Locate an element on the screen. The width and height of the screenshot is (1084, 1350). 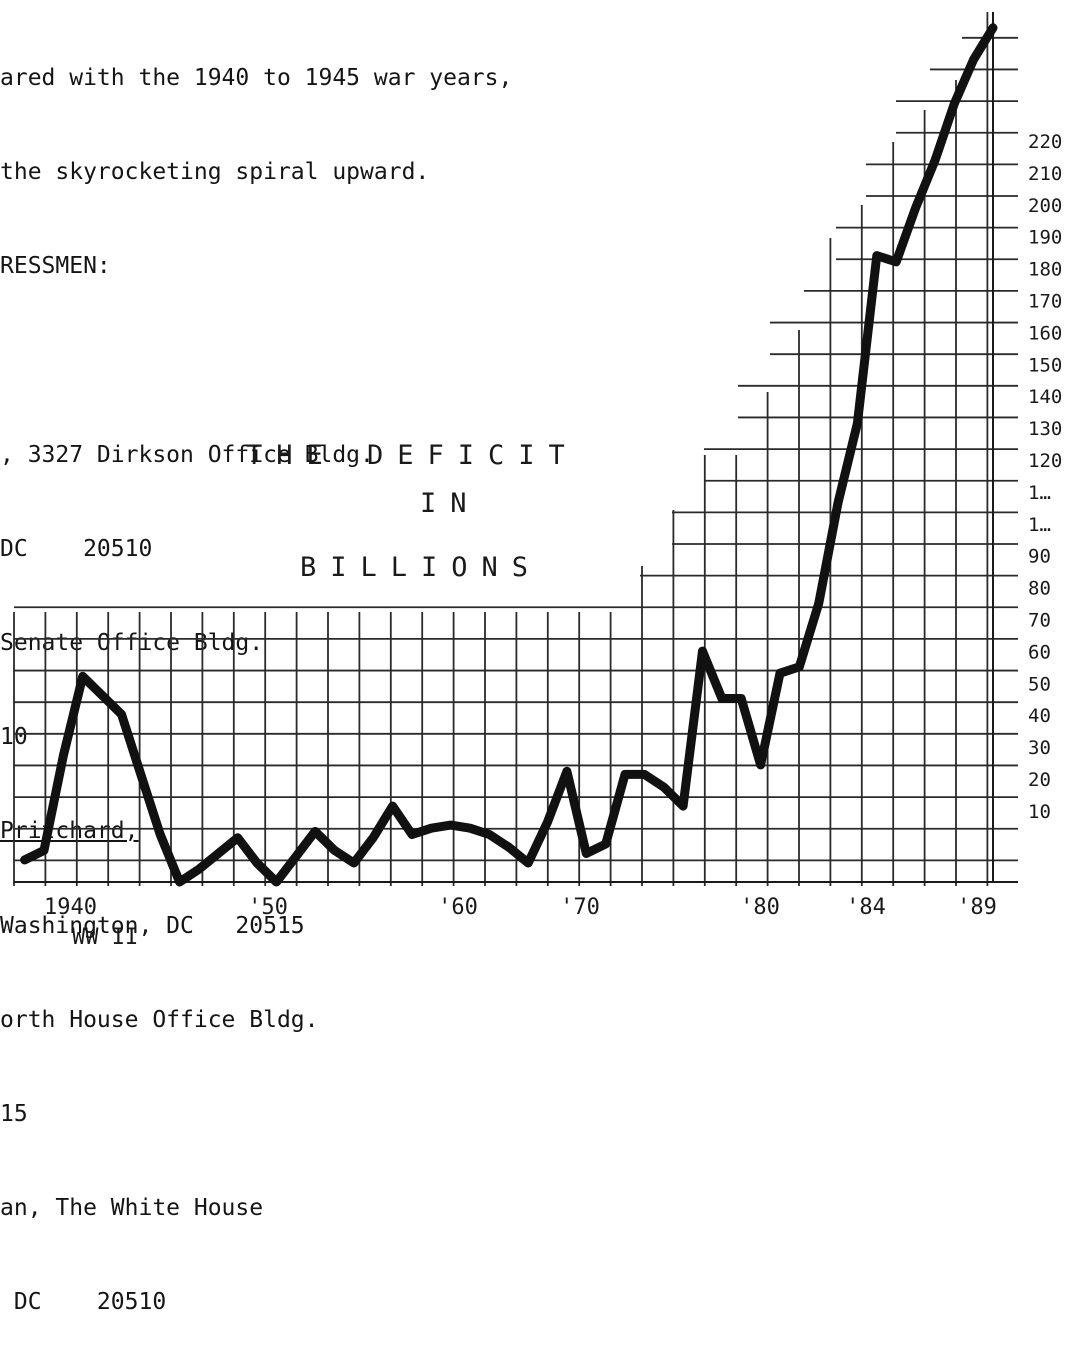
y-tick-label: 130 is located at coordinates (1045, 429).